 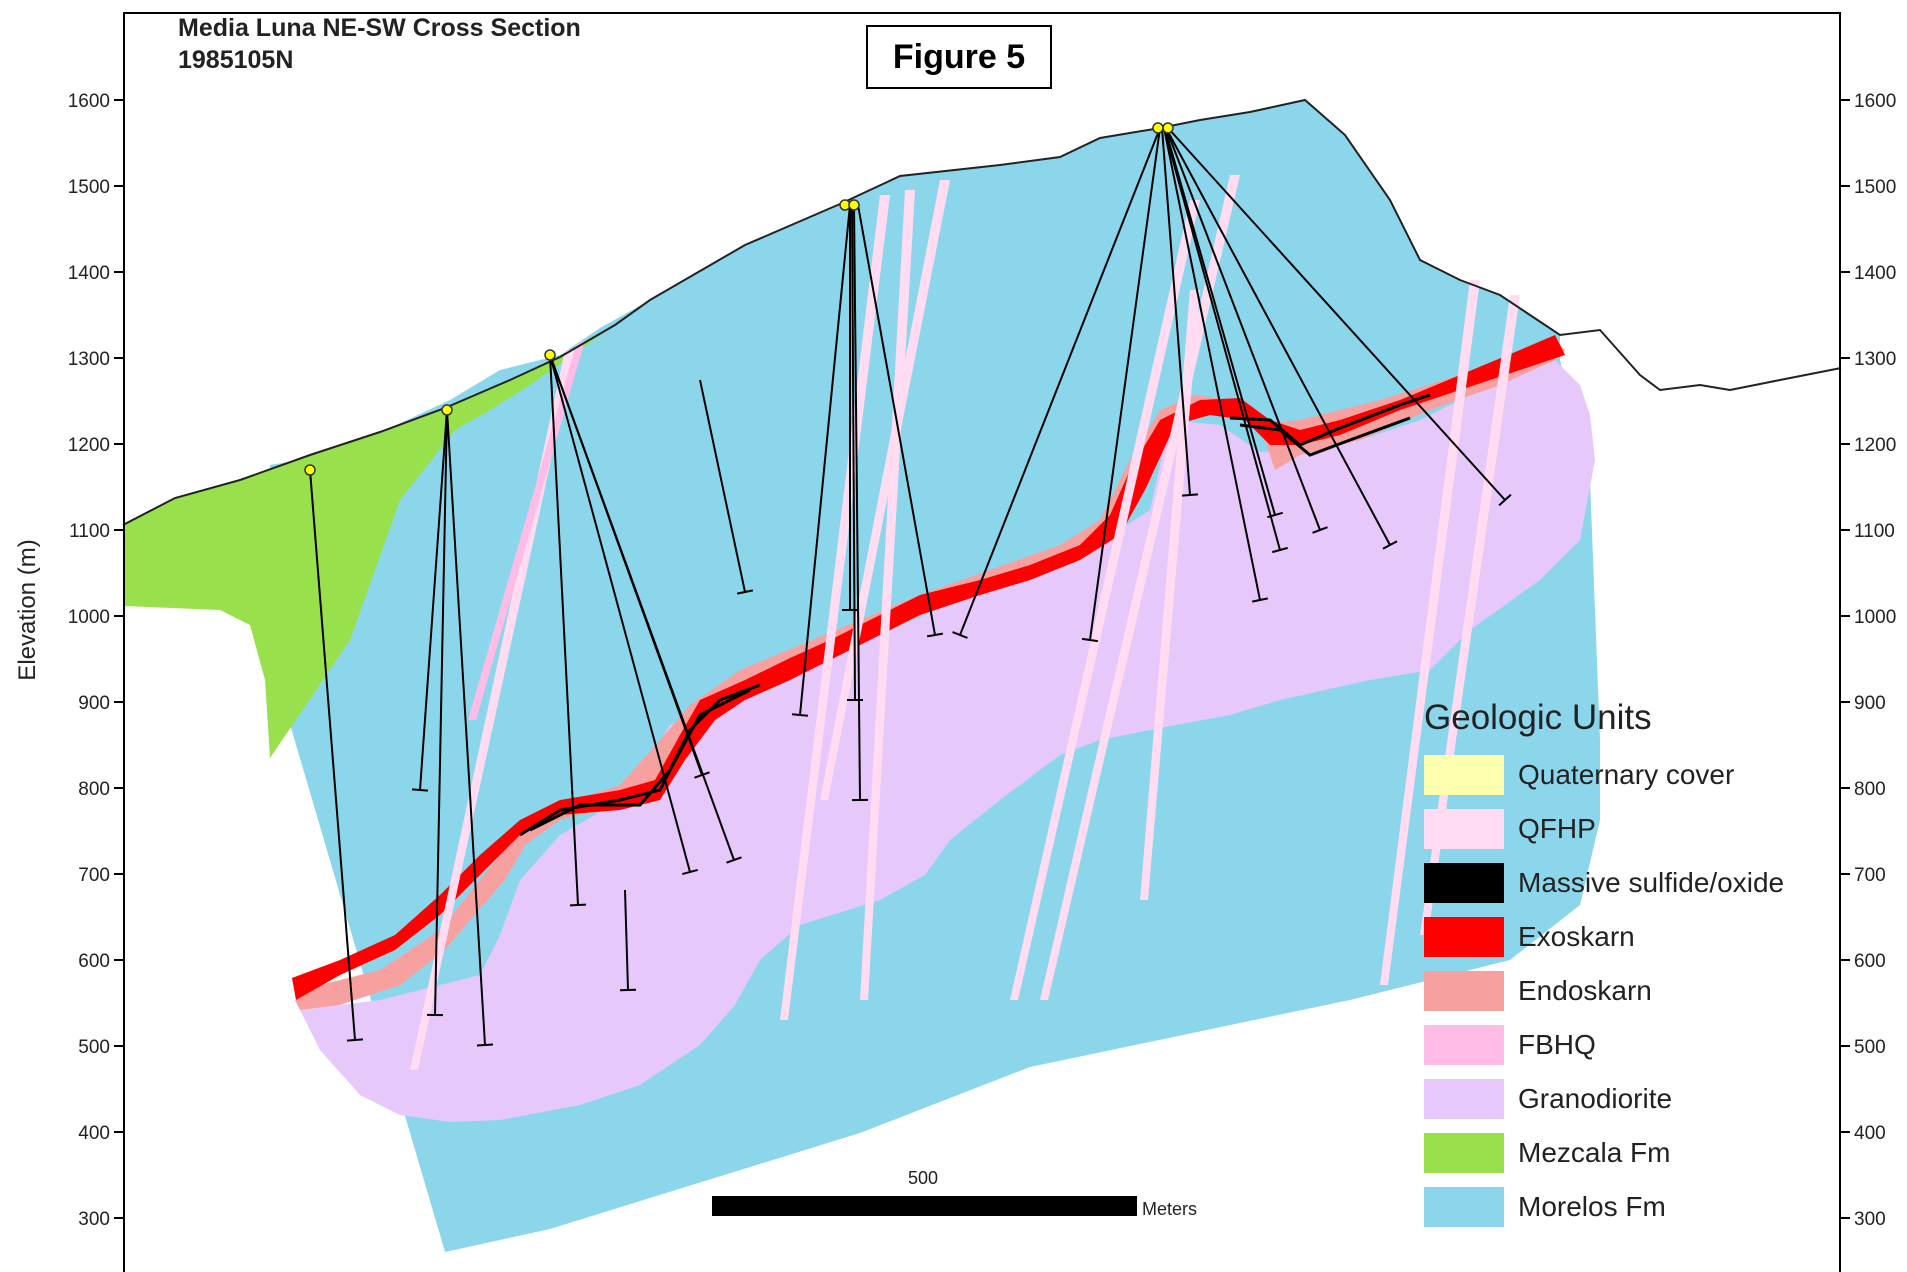 What do you see at coordinates (94, 1133) in the screenshot?
I see `y-tick-label-left: 400` at bounding box center [94, 1133].